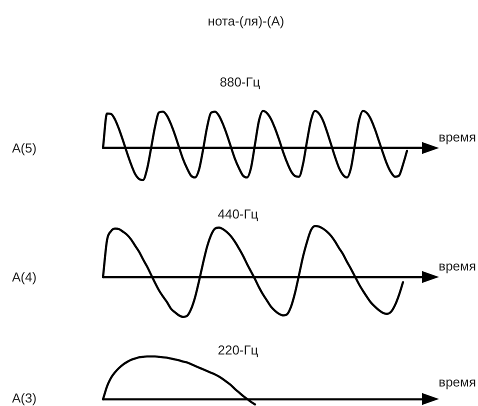 This screenshot has width=478, height=406. Describe the element at coordinates (240, 82) in the screenshot. I see `chart-subtitle: 880-Гц` at that location.